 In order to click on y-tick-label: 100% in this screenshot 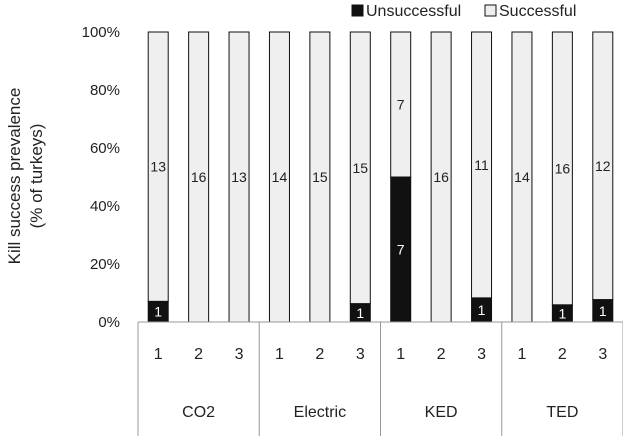, I will do `click(101, 32)`.